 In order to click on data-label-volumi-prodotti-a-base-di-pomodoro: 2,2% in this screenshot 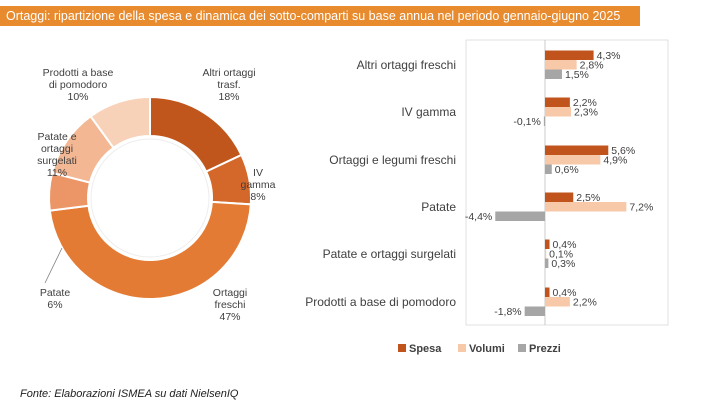, I will do `click(585, 303)`.